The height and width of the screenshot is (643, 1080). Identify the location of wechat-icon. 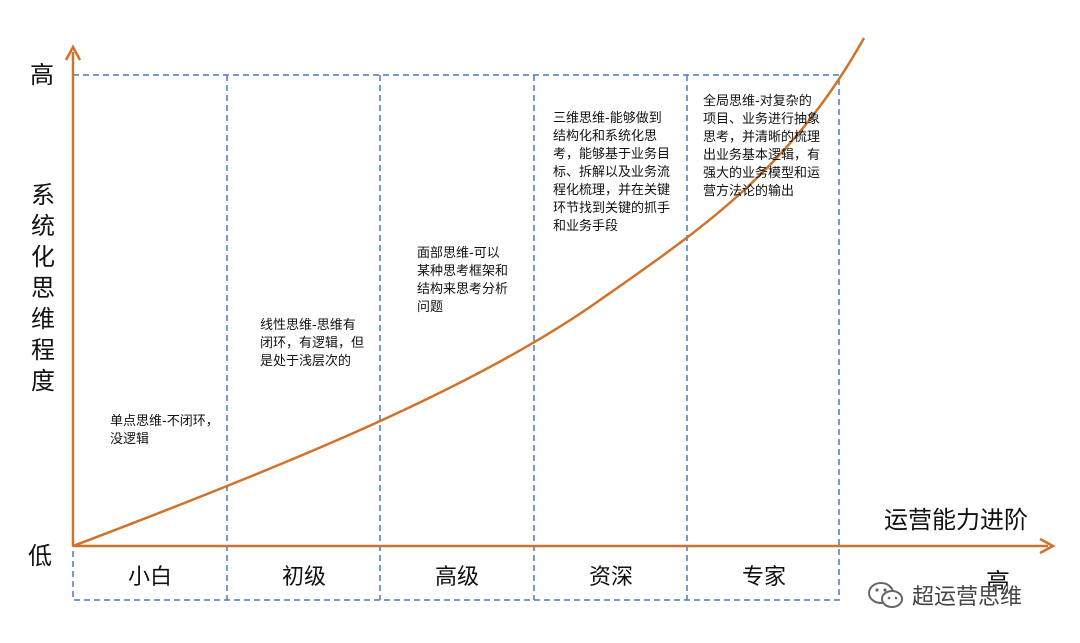
(885, 595).